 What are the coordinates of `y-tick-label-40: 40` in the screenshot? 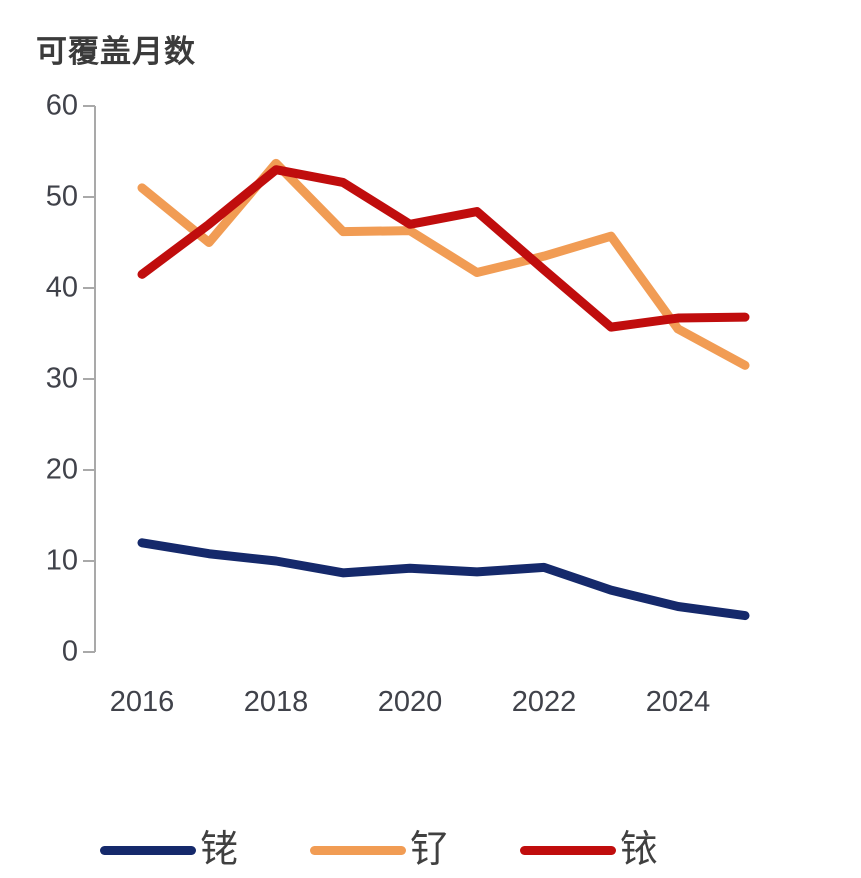 It's located at (61, 287).